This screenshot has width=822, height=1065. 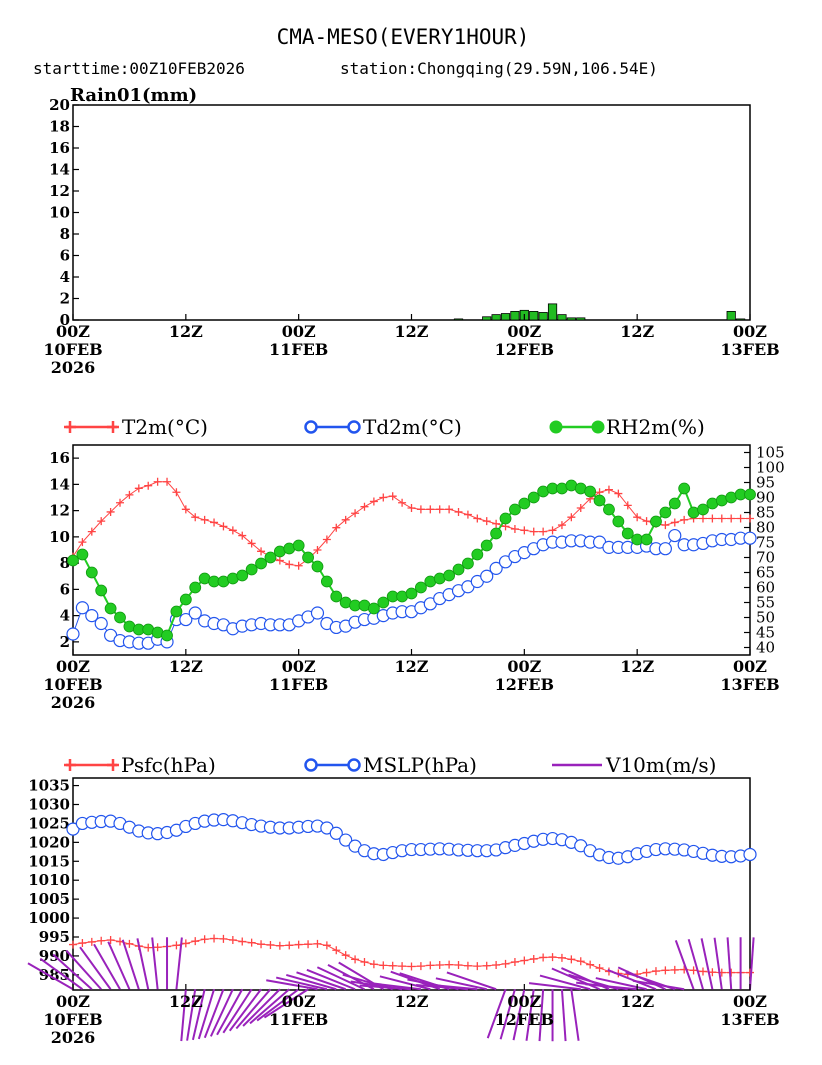 I want to click on x-tick-label: 13FEB, so click(x=749, y=349).